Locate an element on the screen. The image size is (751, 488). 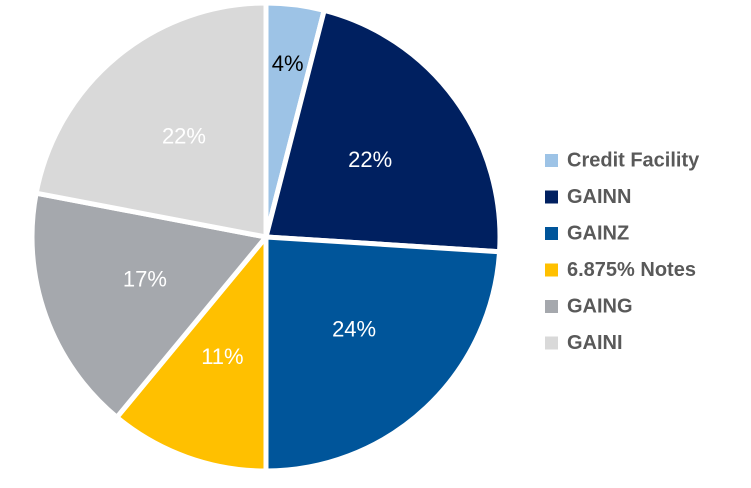
legend-label: GAING is located at coordinates (600, 306).